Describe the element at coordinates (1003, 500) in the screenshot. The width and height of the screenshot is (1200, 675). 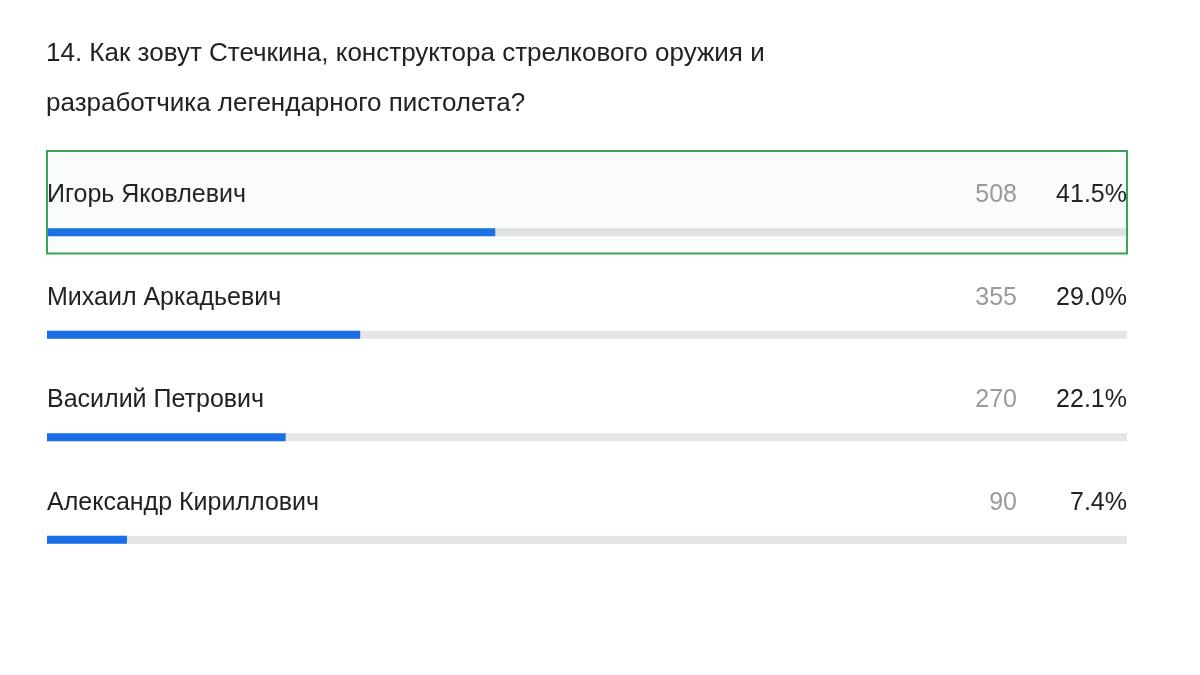
I see `annotation: 90` at that location.